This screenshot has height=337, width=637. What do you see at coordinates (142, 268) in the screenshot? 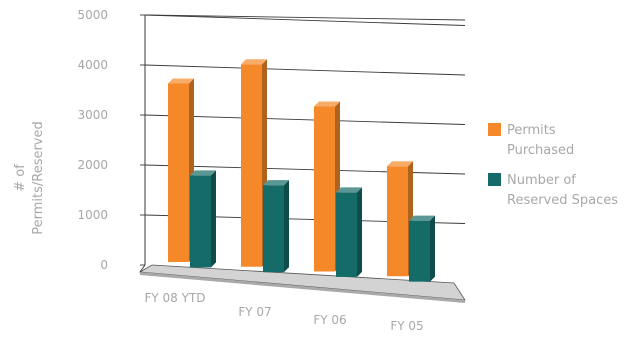
I see `axis-depth-edge` at bounding box center [142, 268].